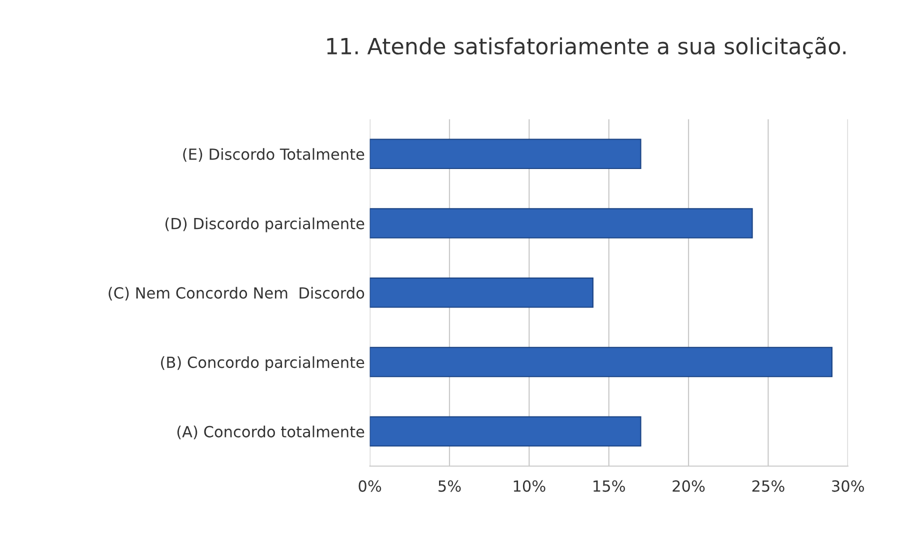  What do you see at coordinates (236, 293) in the screenshot?
I see `y-tick-label: (C) Nem Concordo Nem Discordo` at bounding box center [236, 293].